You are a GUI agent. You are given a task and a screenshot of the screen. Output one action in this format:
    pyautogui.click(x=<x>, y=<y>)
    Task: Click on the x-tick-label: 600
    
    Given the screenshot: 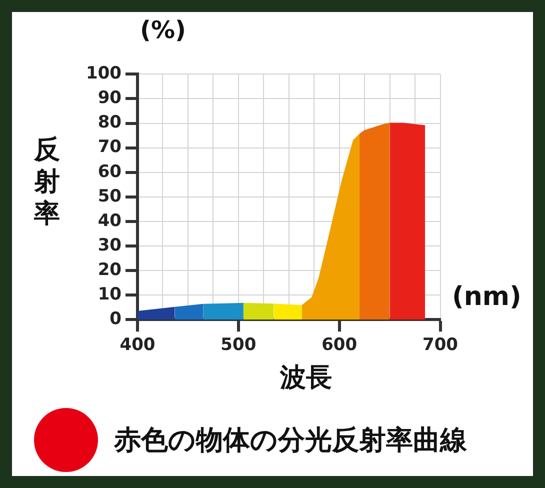 What is the action you would take?
    pyautogui.click(x=340, y=345)
    